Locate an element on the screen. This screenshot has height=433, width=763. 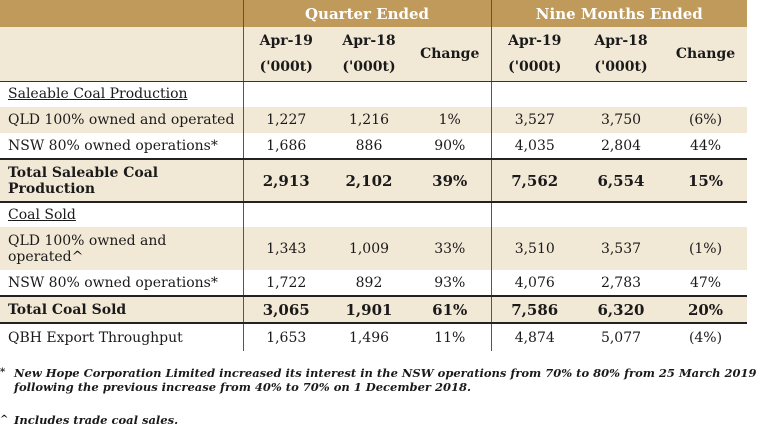
cell: 2,783 is located at coordinates (621, 282).